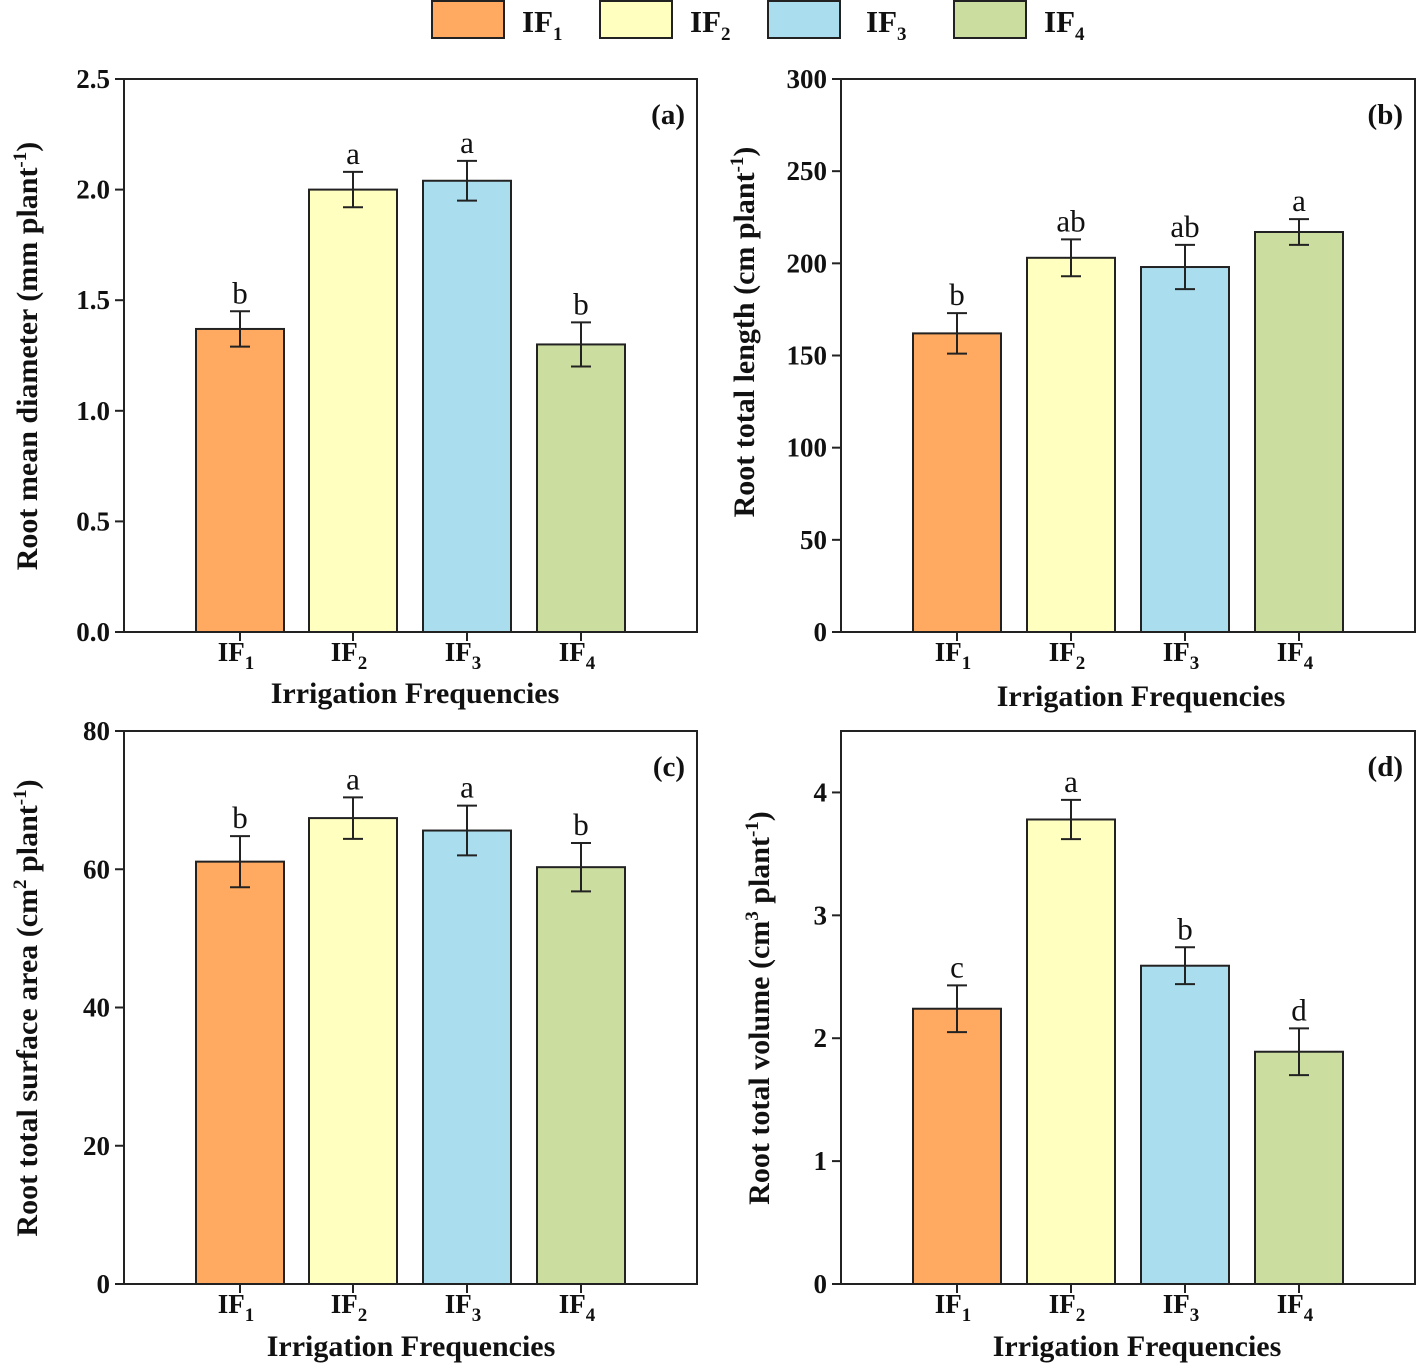  I want to click on y-axis-title-sup: 2, so click(20, 884).